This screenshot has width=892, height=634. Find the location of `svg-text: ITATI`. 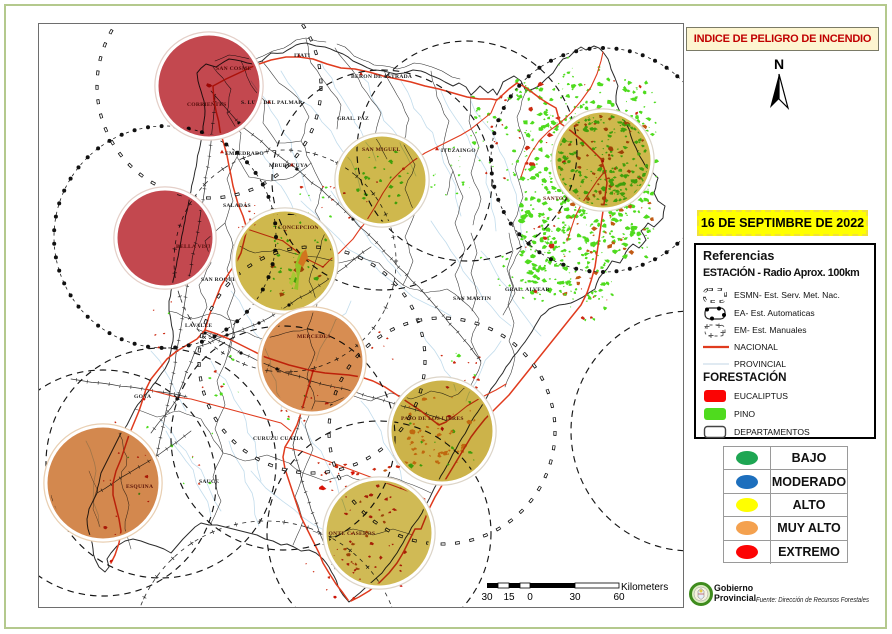

svg-text: ITATI is located at coordinates (302, 56).